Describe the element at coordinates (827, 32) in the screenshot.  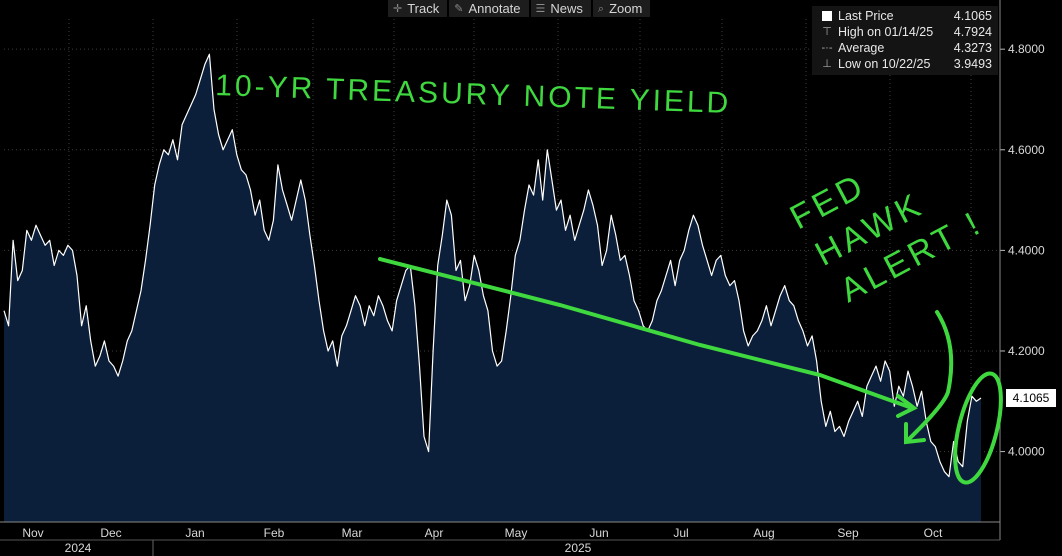
I see `high-marker-icon: ⊤` at that location.